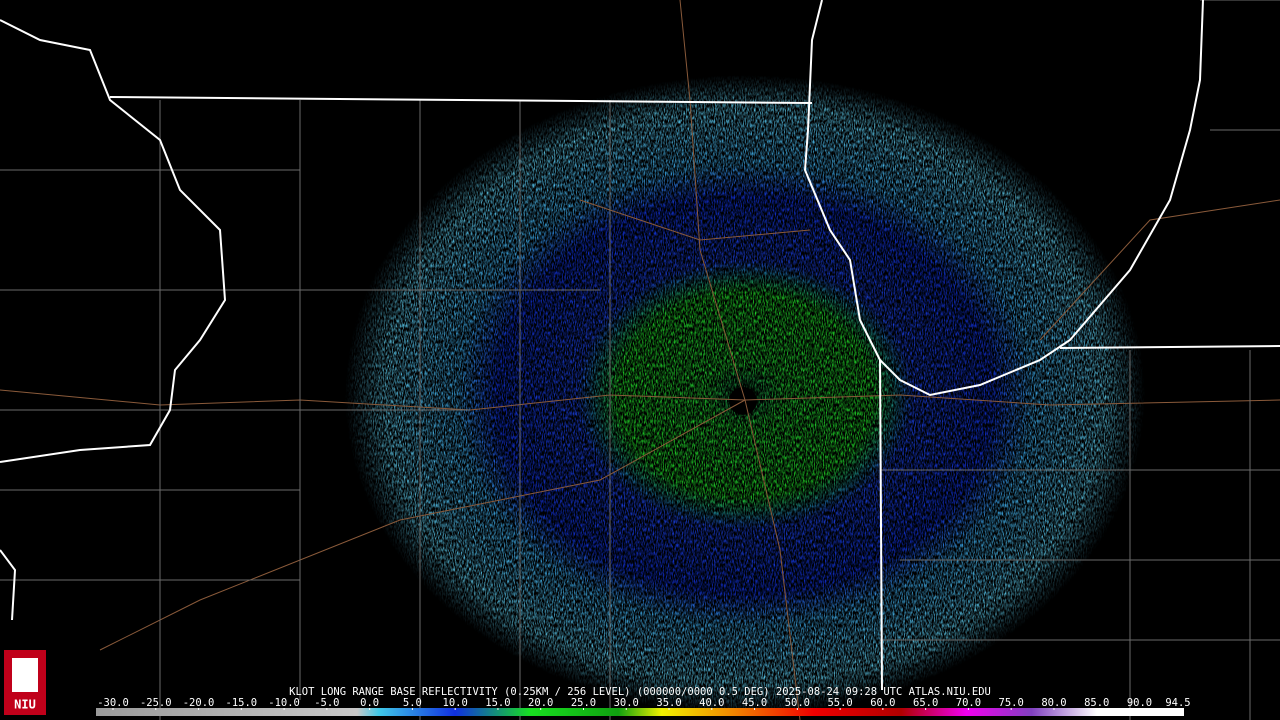 This screenshot has height=720, width=1280. Describe the element at coordinates (1011, 703) in the screenshot. I see `tick-label: 75.0` at that location.